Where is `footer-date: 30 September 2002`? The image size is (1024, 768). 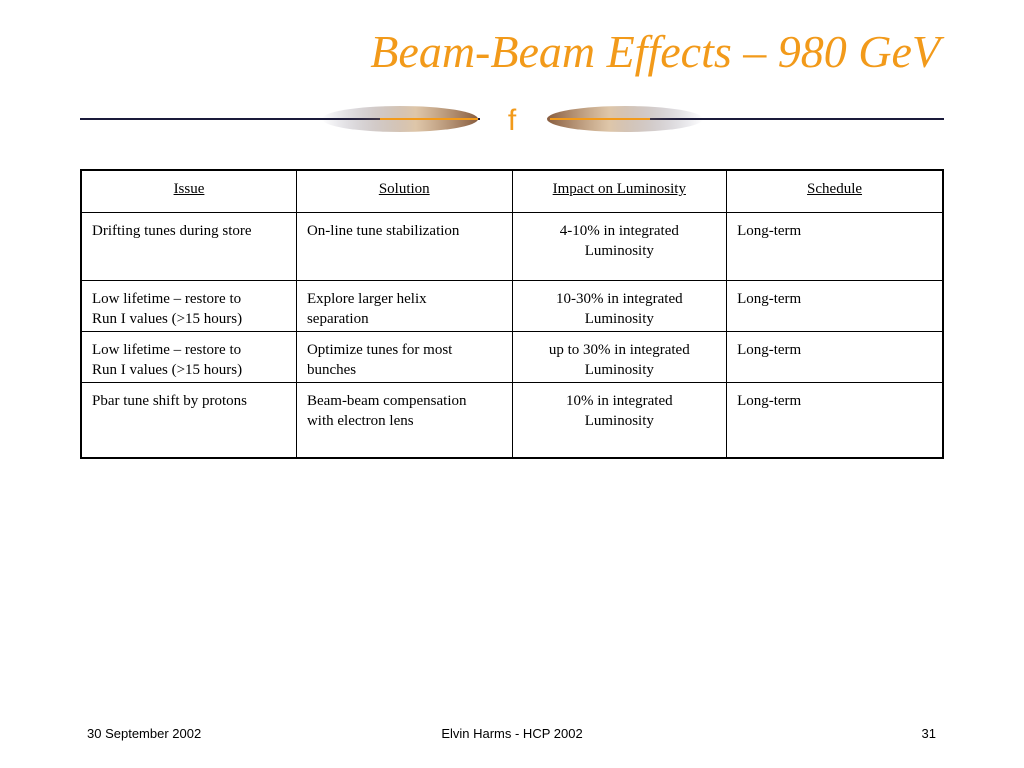 footer-date: 30 September 2002 is located at coordinates (144, 733).